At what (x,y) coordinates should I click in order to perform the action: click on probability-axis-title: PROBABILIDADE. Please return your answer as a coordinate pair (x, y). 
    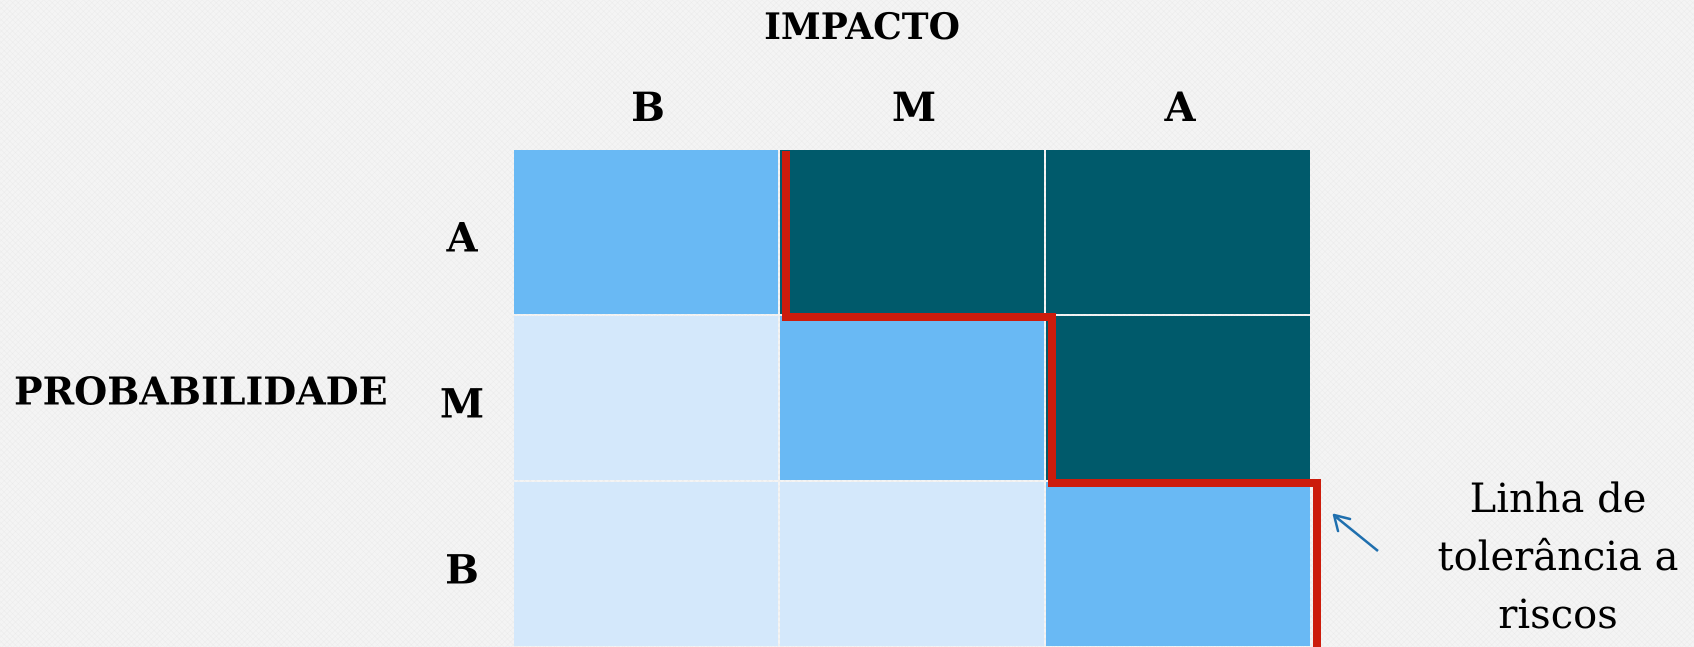
    Looking at the image, I should click on (201, 391).